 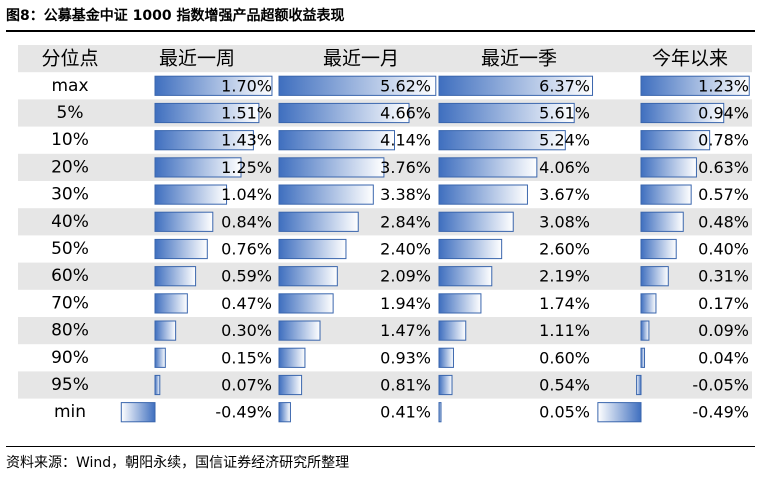 I want to click on data-label: 0.30%, so click(x=246, y=330).